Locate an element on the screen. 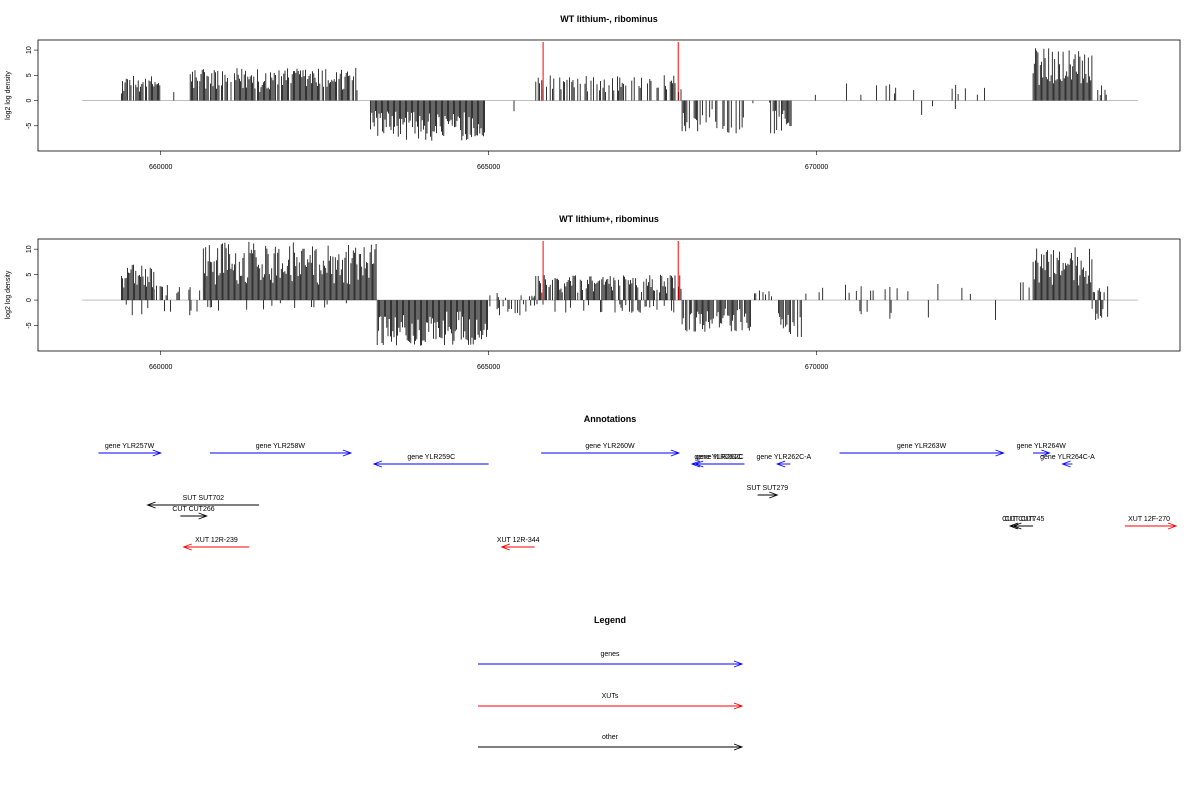 The image size is (1200, 800). annotation-label: SUT SUT702 is located at coordinates (204, 498).